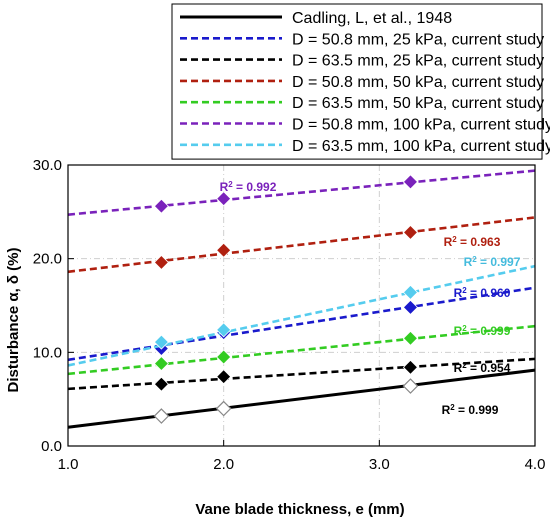  What do you see at coordinates (47, 259) in the screenshot?
I see `y-tick-label: 20.0` at bounding box center [47, 259].